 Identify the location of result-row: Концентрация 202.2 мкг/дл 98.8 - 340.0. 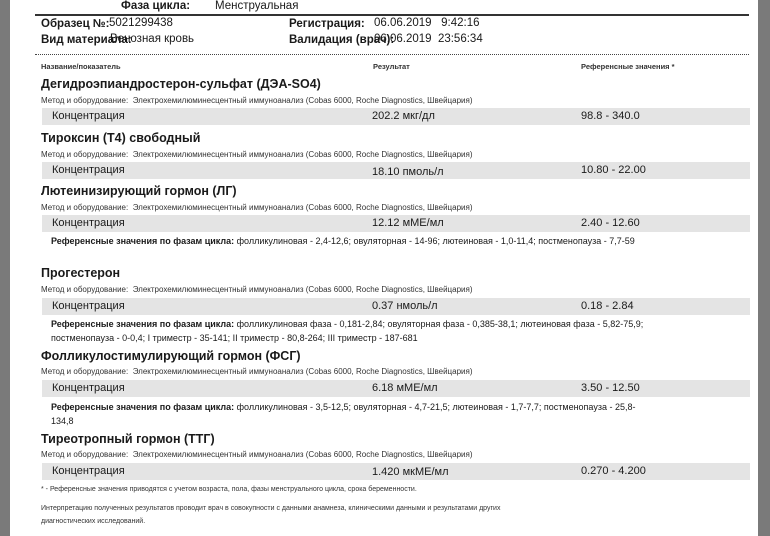
(396, 116).